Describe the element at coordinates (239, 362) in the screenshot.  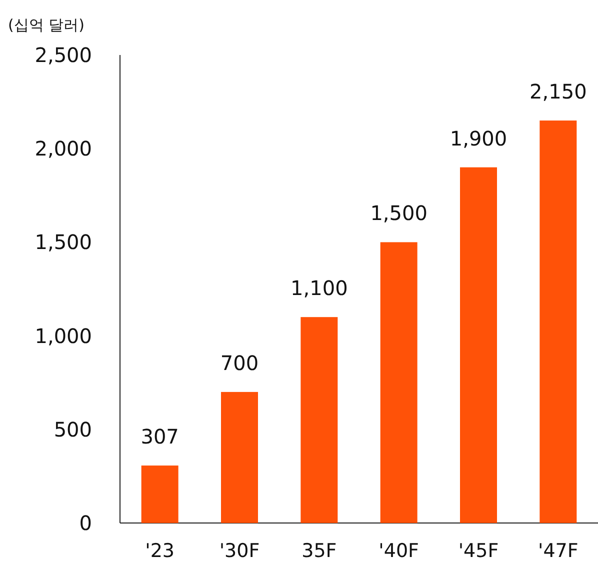
I see `data-label: 700` at that location.